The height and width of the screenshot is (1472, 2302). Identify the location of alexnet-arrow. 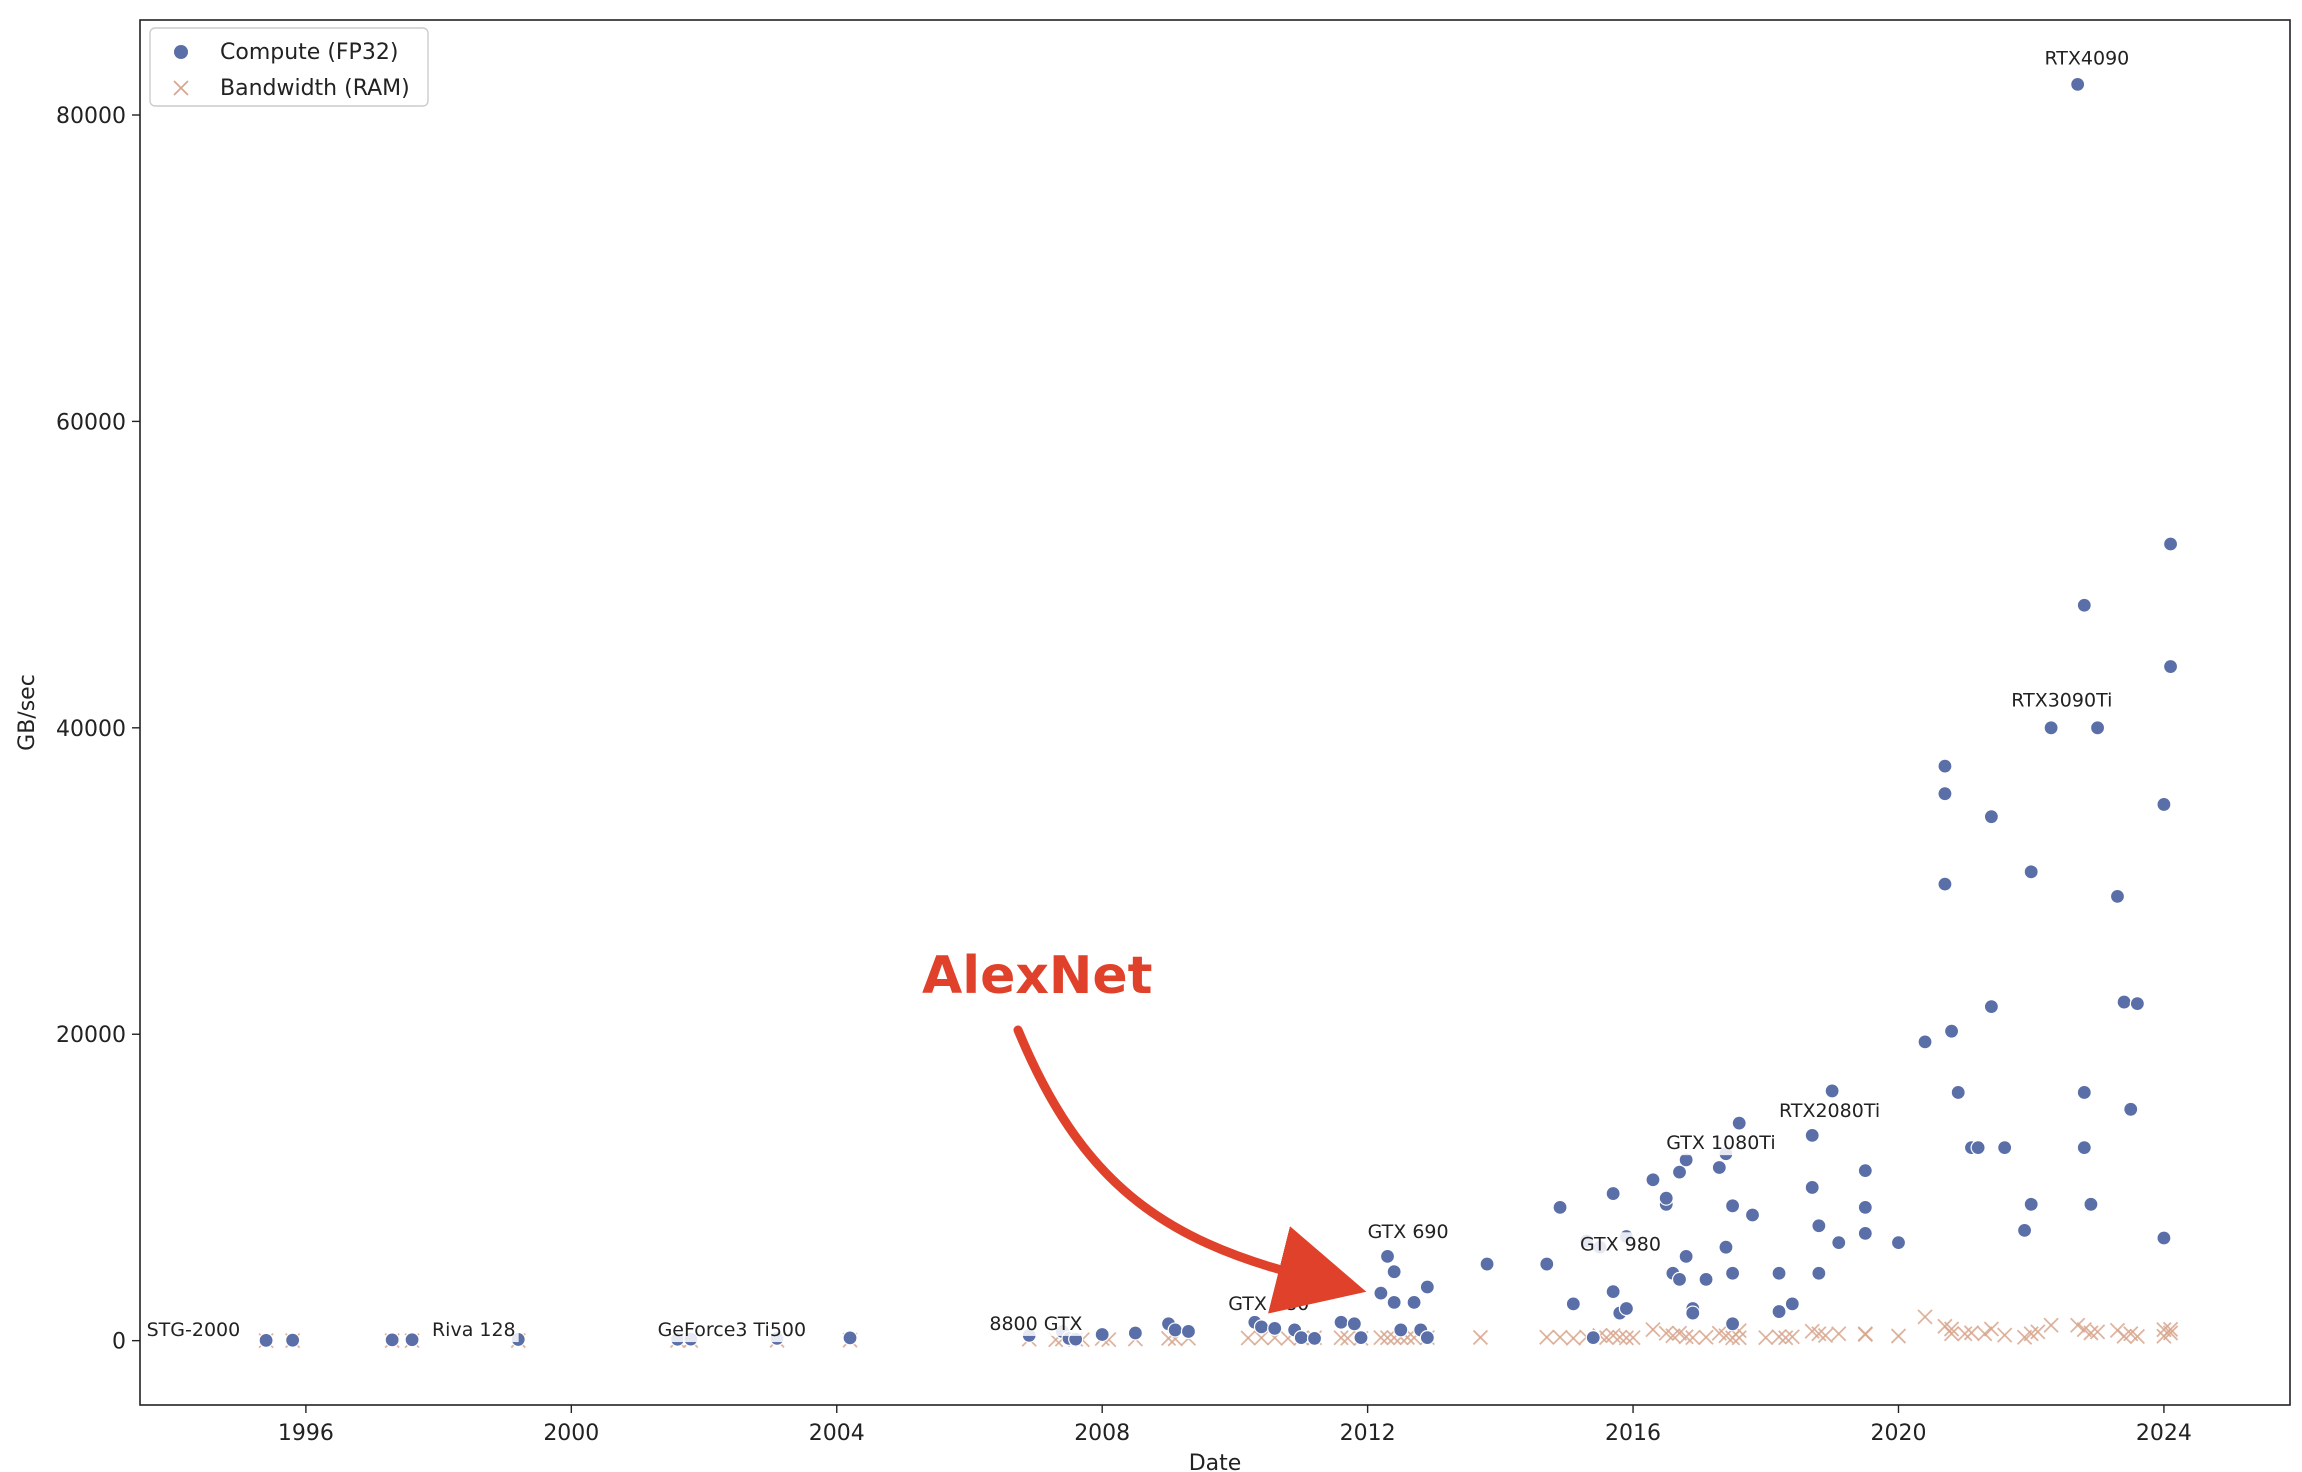
(1190, 1169).